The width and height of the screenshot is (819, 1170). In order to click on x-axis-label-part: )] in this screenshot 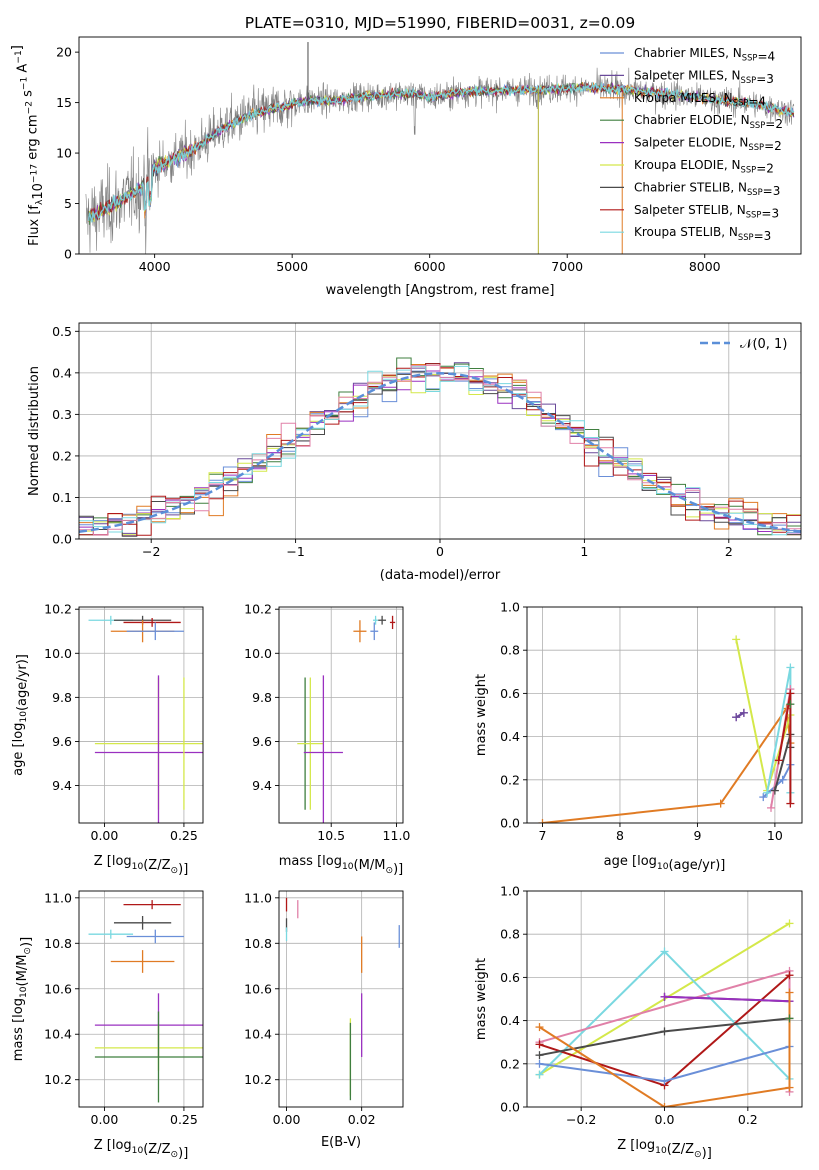, I will do `click(183, 869)`.